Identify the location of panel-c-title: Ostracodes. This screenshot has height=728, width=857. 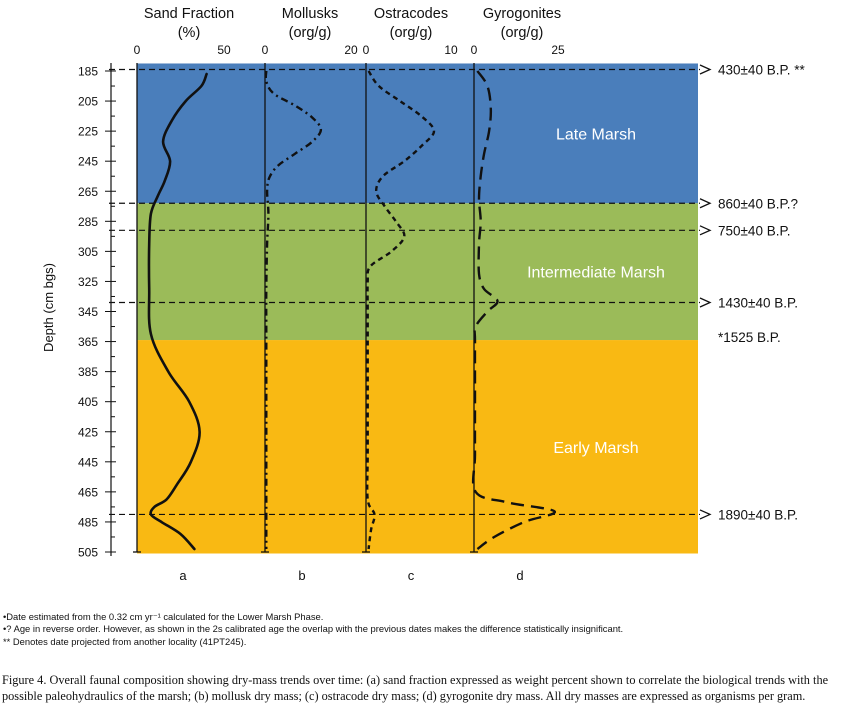
(411, 14).